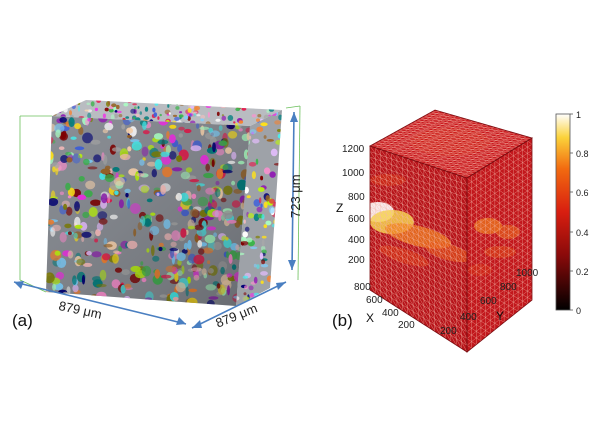 The height and width of the screenshot is (440, 600). I want to click on y-tick: 1000, so click(527, 273).